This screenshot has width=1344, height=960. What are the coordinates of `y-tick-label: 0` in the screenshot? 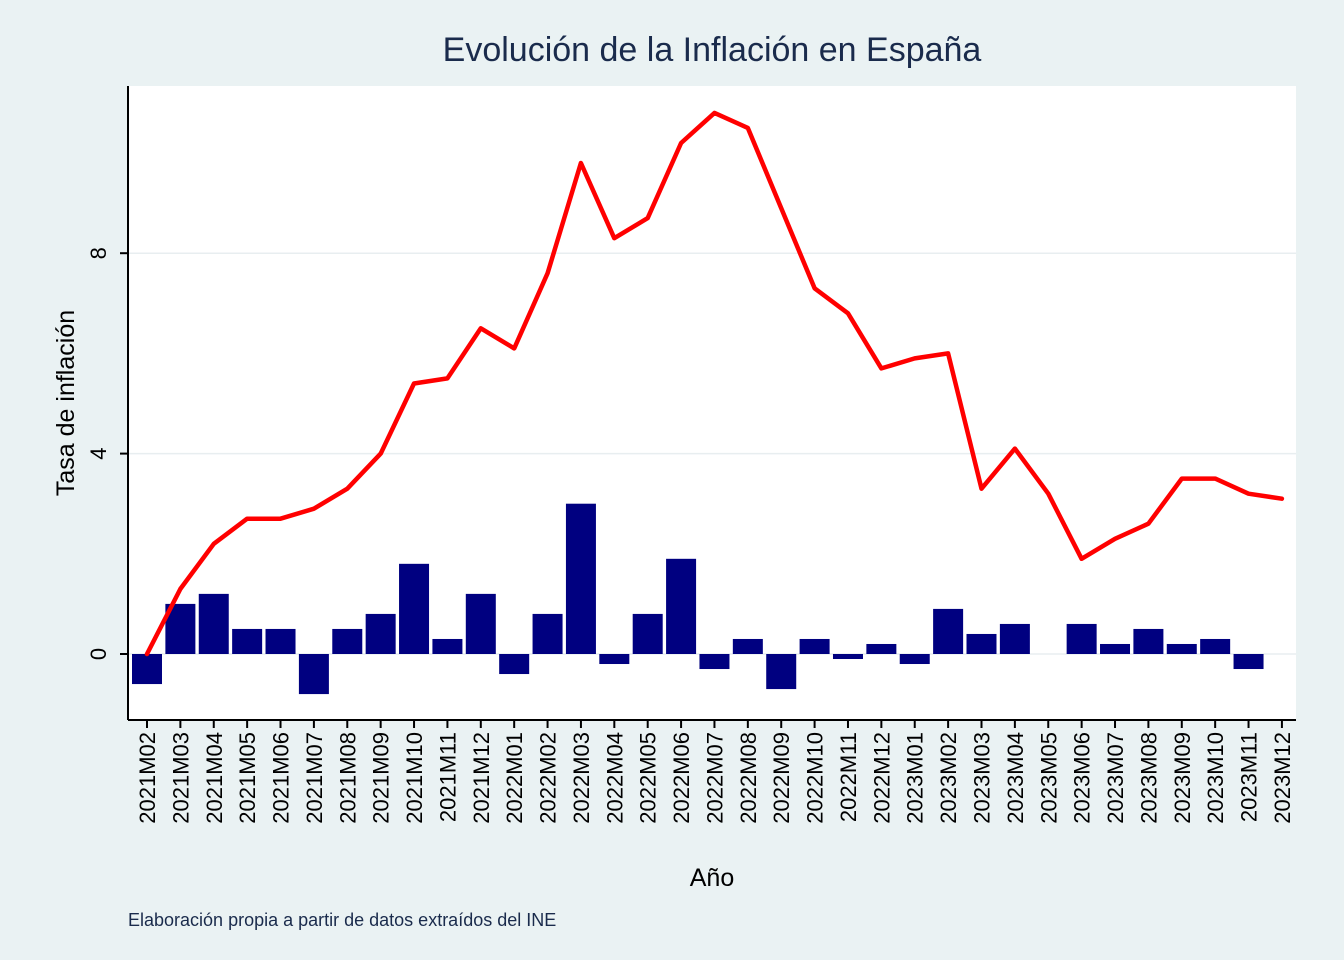 It's located at (98, 654).